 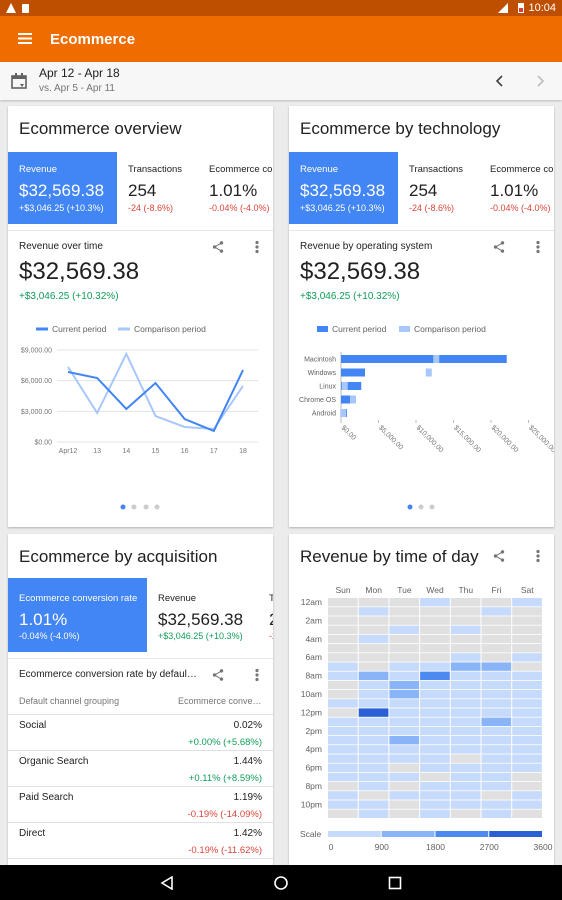 I want to click on chart-subtitle: Revenue by operating system, so click(x=366, y=246).